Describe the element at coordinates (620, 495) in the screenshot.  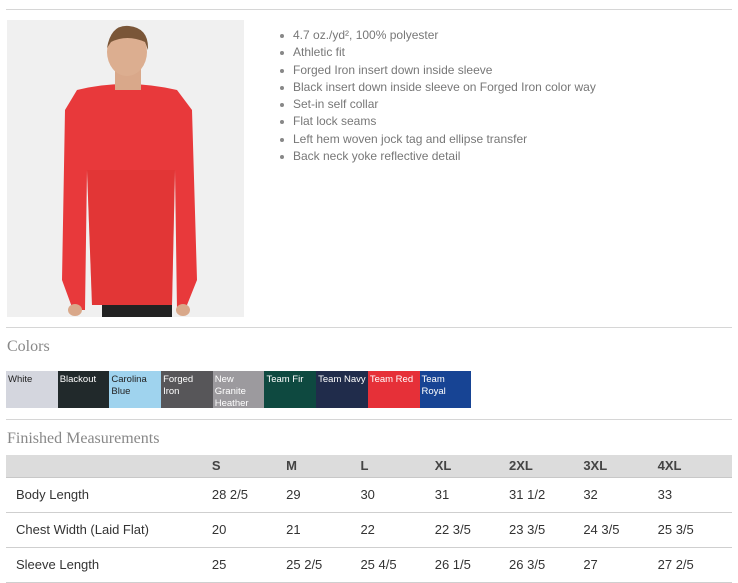
I see `measurement-cell: 32` at that location.